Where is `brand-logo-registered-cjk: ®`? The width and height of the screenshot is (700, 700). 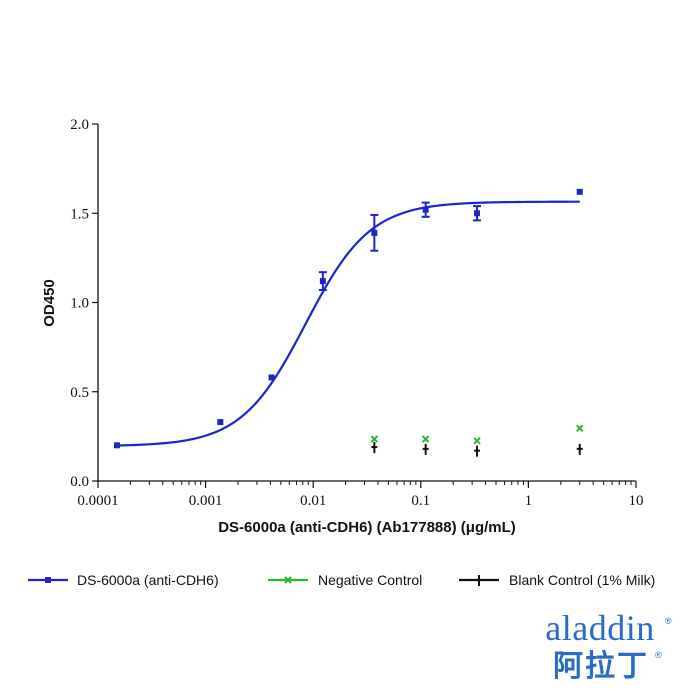 brand-logo-registered-cjk: ® is located at coordinates (658, 655).